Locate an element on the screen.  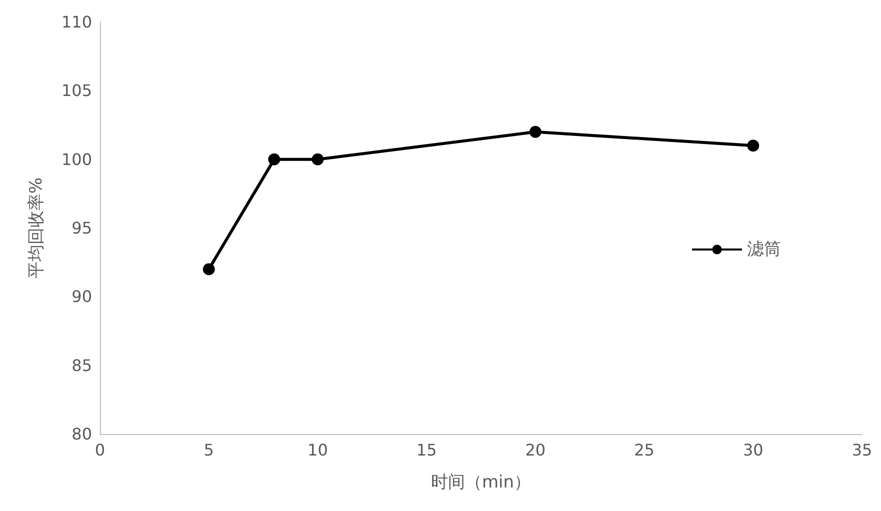
x-tick-label: 0 is located at coordinates (100, 450).